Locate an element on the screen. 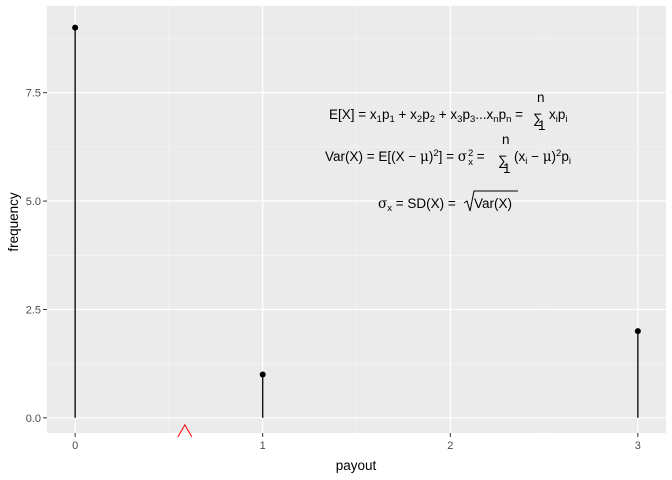 The height and width of the screenshot is (480, 672). standard-deviation-formula: σx = SD(X) = is located at coordinates (417, 205).